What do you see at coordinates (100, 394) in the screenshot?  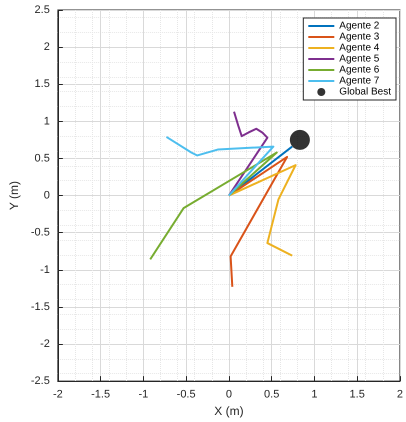 I see `x-tick-label: -1.5` at bounding box center [100, 394].